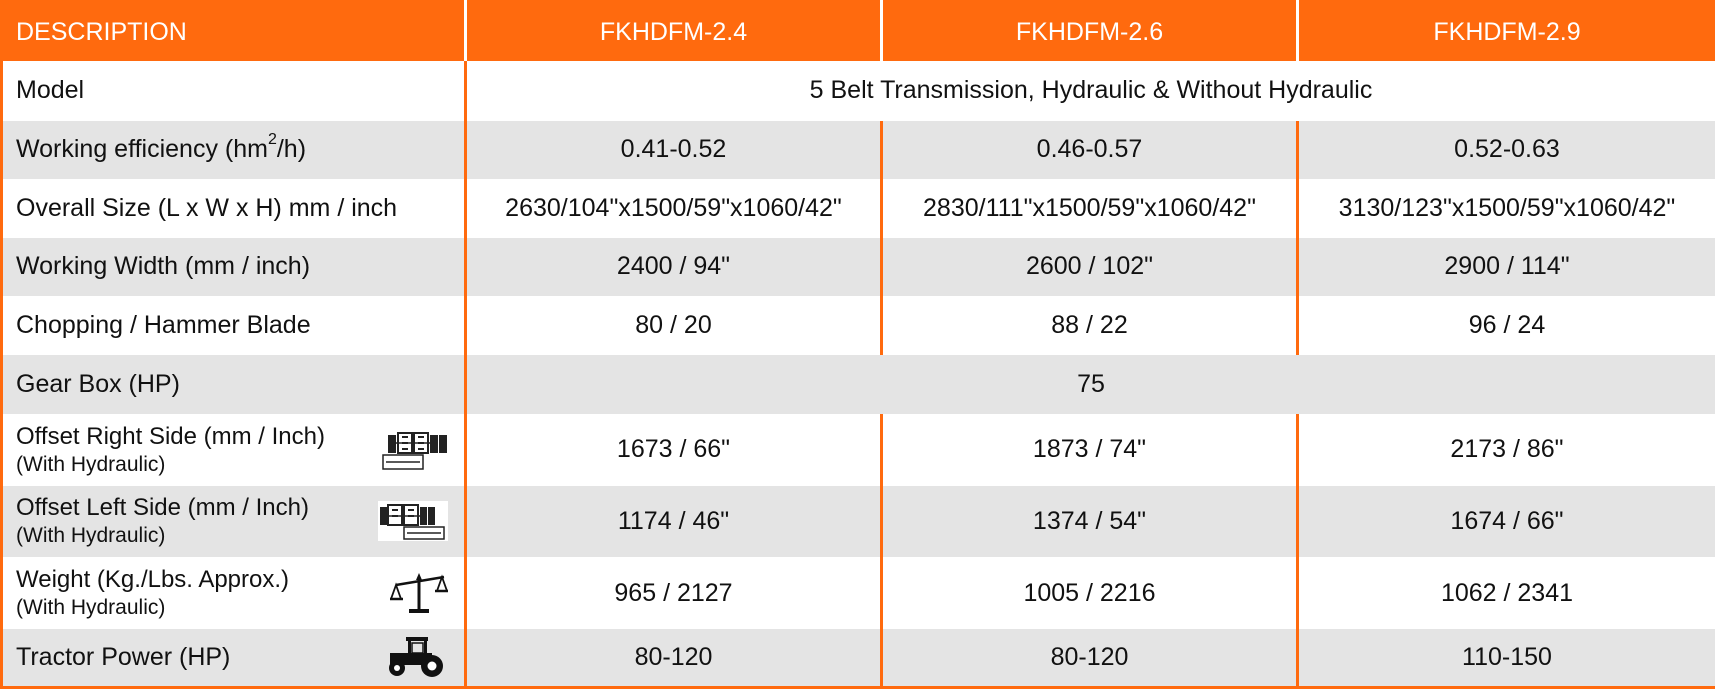 The image size is (1715, 689). I want to click on label-text: Working efficiency (hm, so click(142, 149).